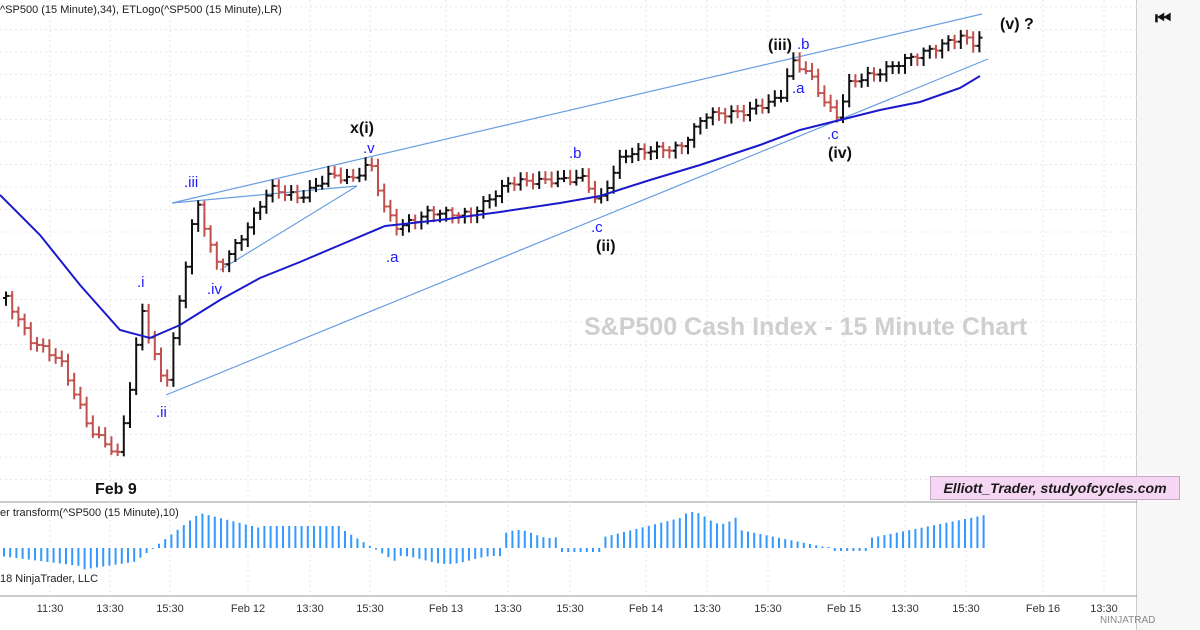  What do you see at coordinates (1163, 18) in the screenshot?
I see `skip-to-end-icon: ⏮` at bounding box center [1163, 18].